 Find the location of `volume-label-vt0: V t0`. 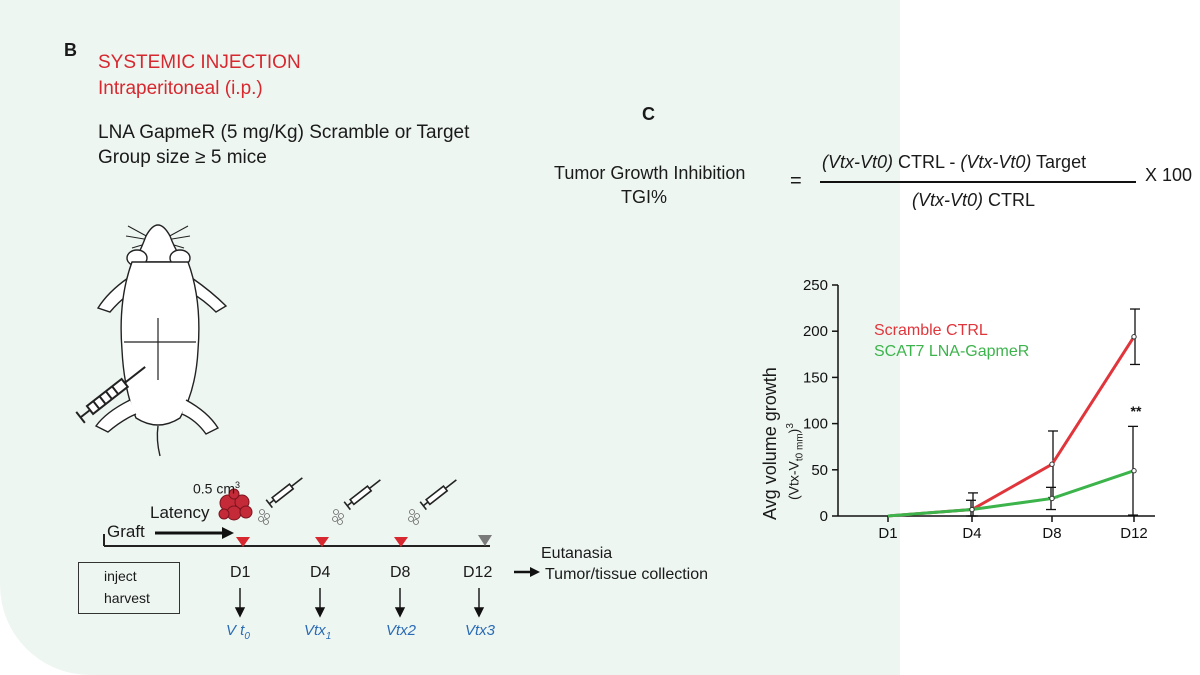

volume-label-vt0: V t0 is located at coordinates (238, 632).